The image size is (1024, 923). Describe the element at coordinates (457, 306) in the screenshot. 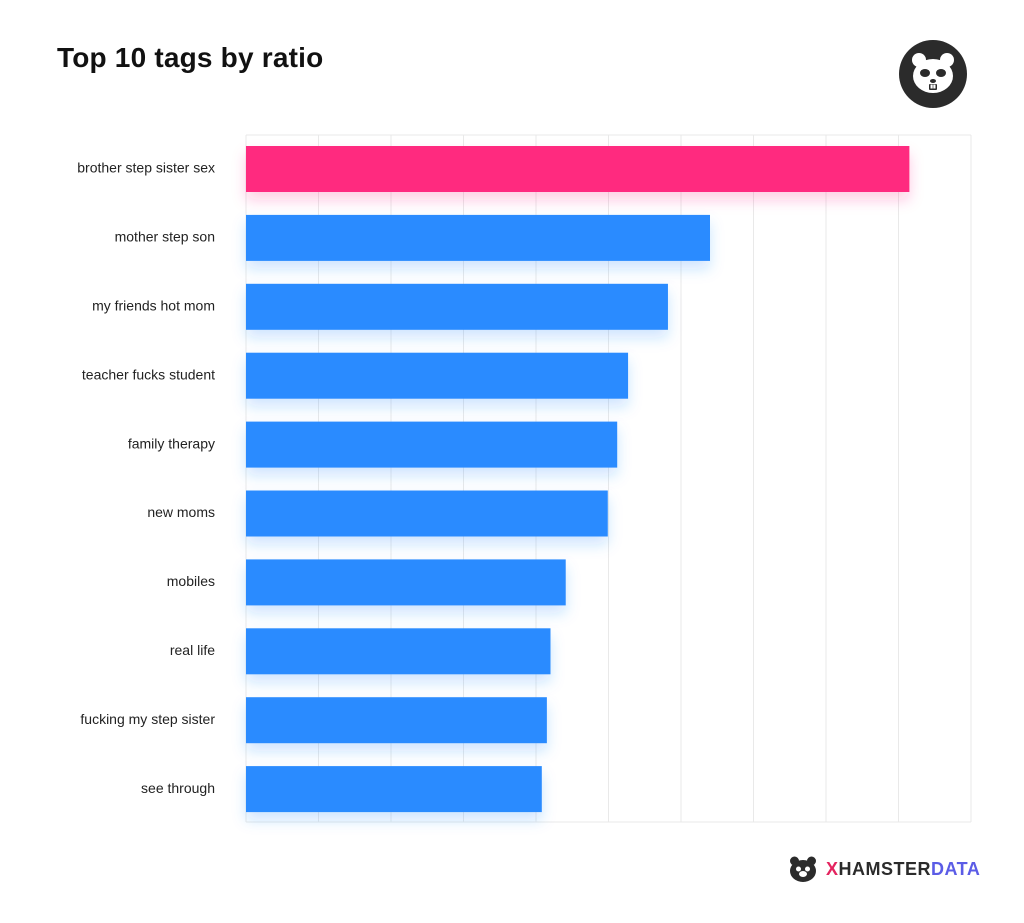

I see `bar-my-friends-hot-mom` at that location.